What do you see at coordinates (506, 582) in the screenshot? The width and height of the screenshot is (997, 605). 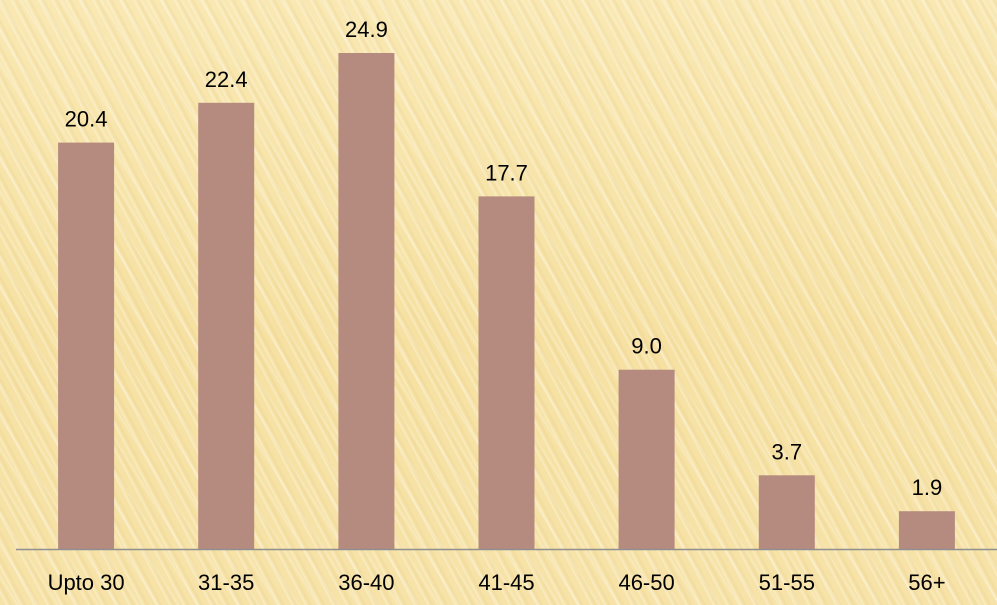 I see `category-label-3: 41-45` at bounding box center [506, 582].